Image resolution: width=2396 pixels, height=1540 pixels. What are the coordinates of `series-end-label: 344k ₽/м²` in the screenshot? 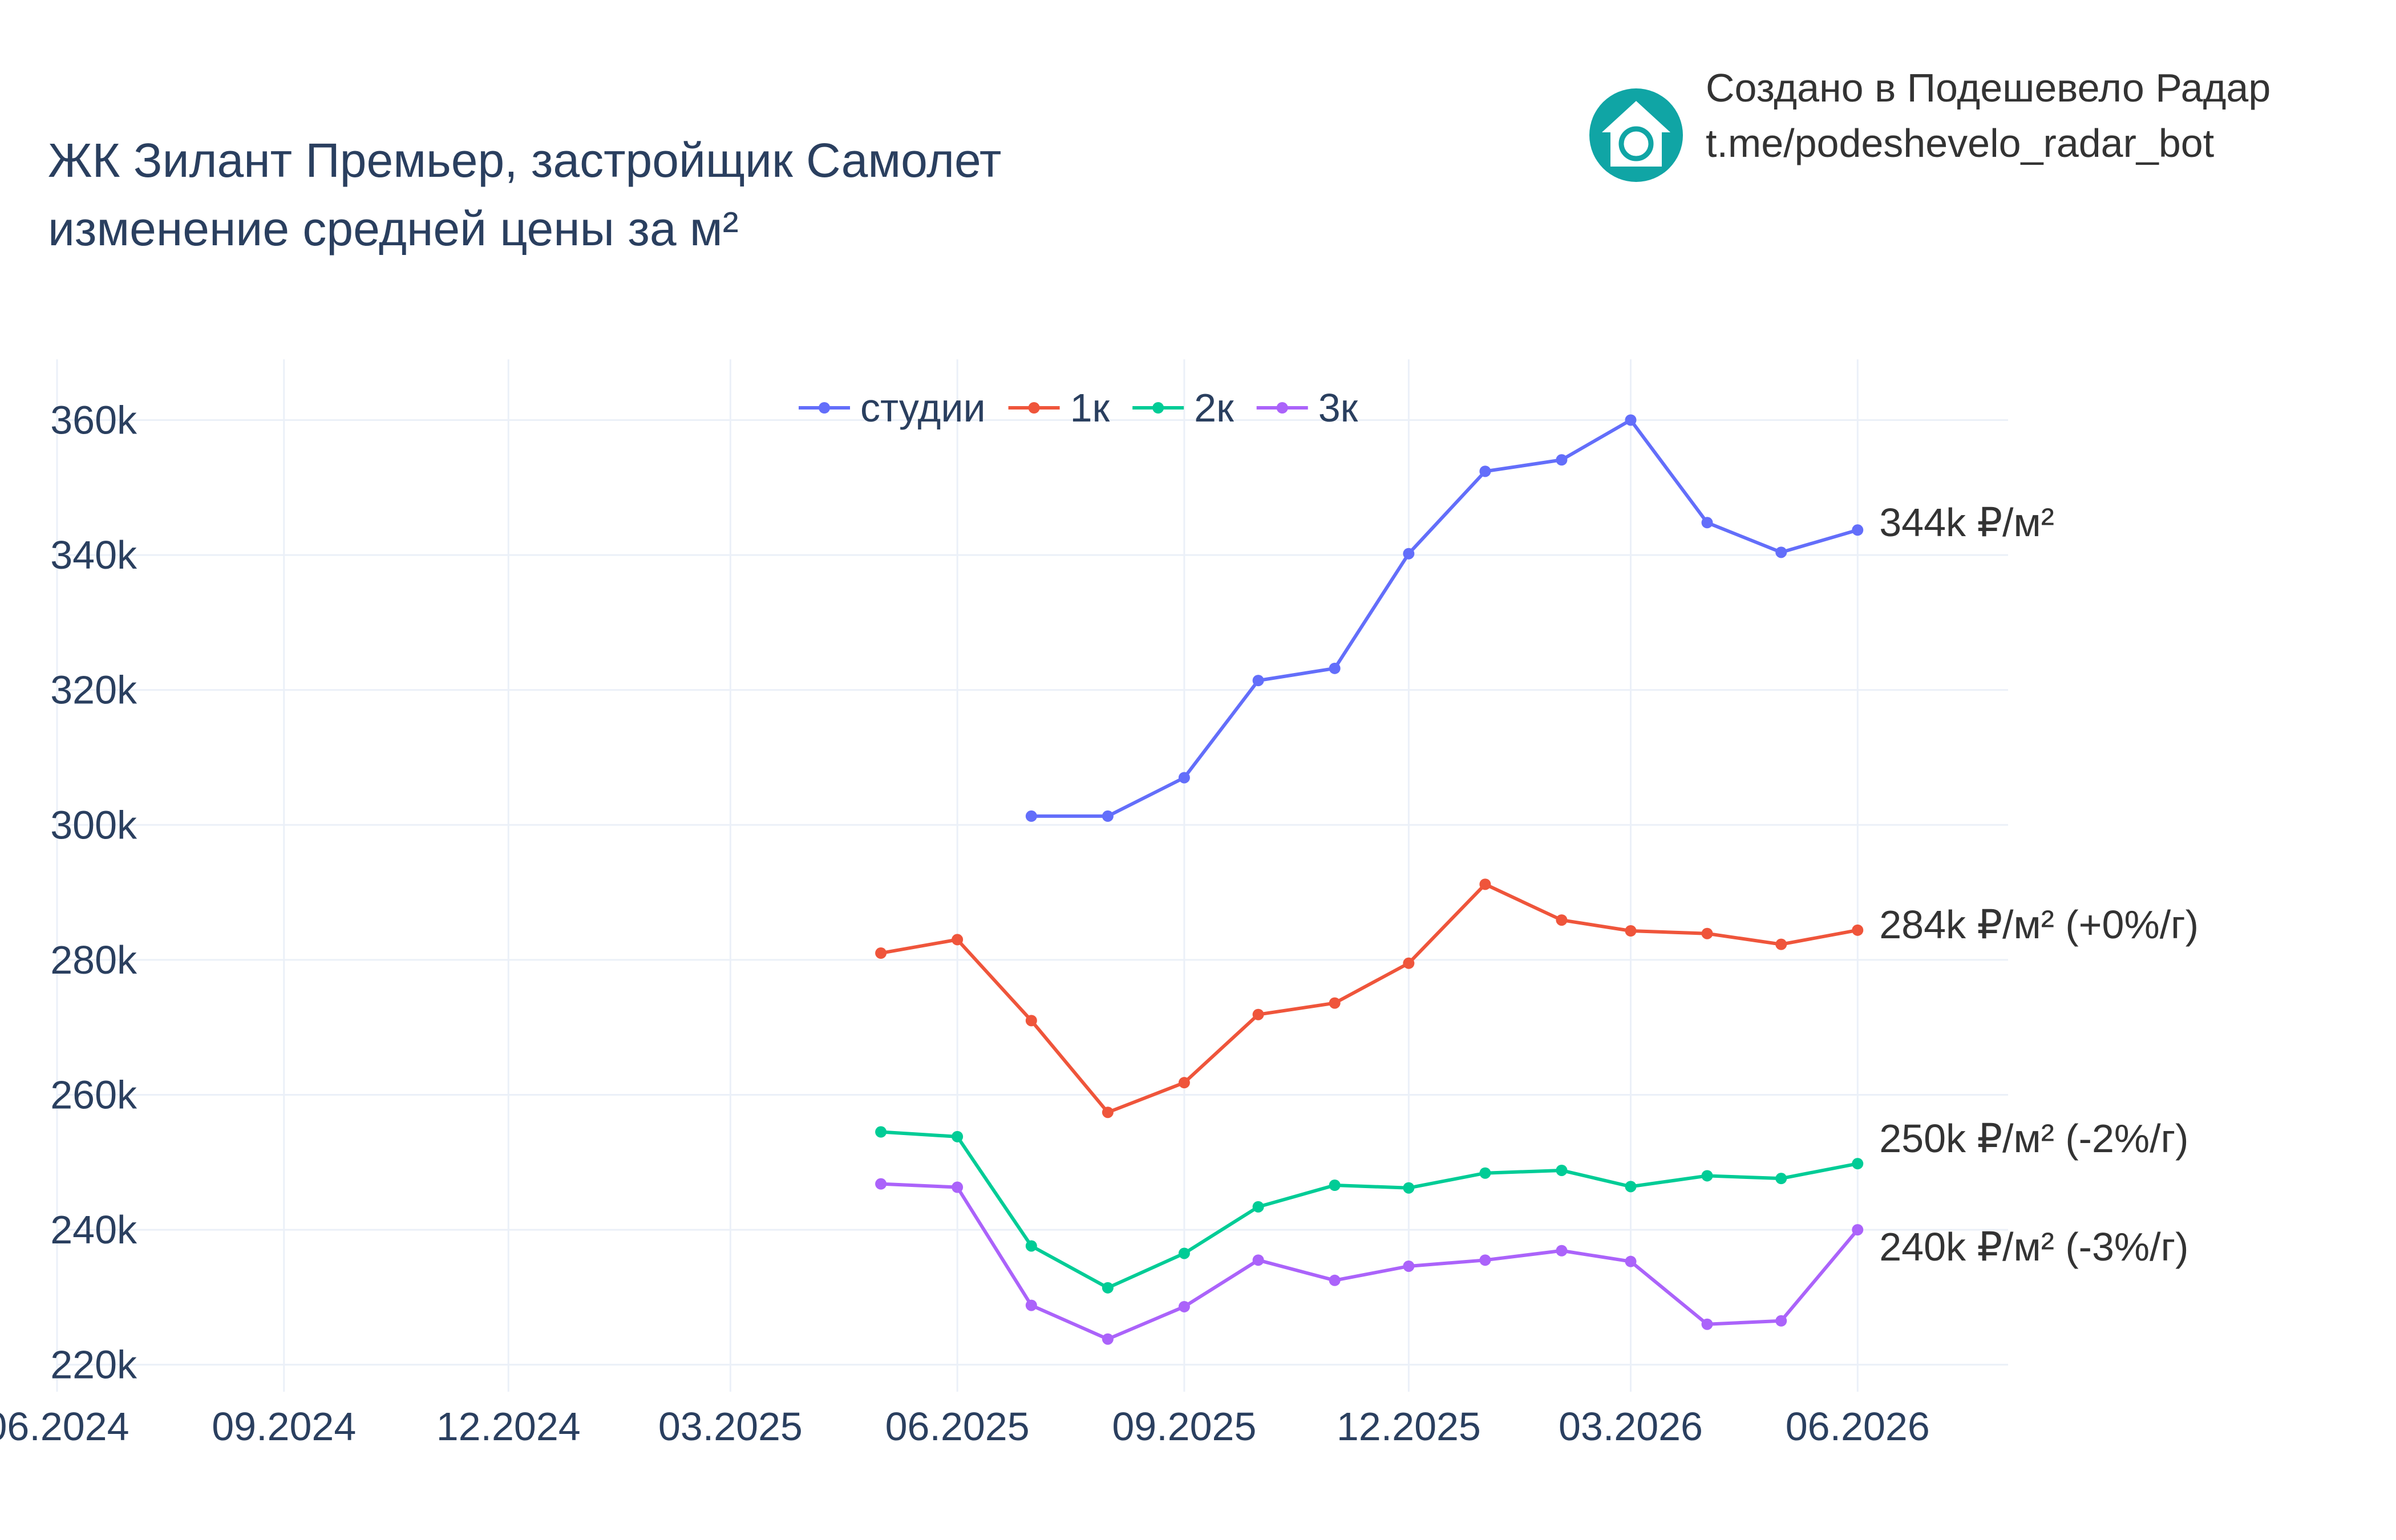 It's located at (1966, 522).